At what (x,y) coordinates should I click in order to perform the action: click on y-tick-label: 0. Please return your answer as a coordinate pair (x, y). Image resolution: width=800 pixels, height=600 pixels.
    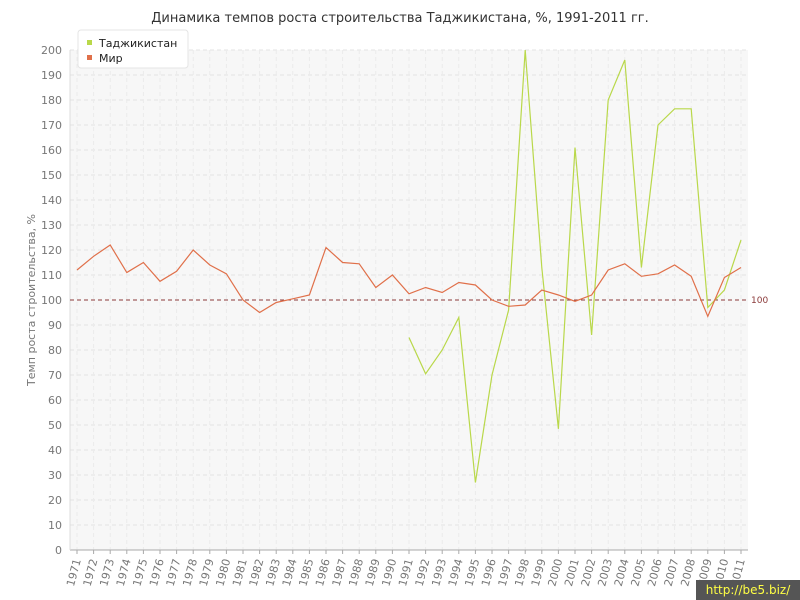
    Looking at the image, I should click on (58, 550).